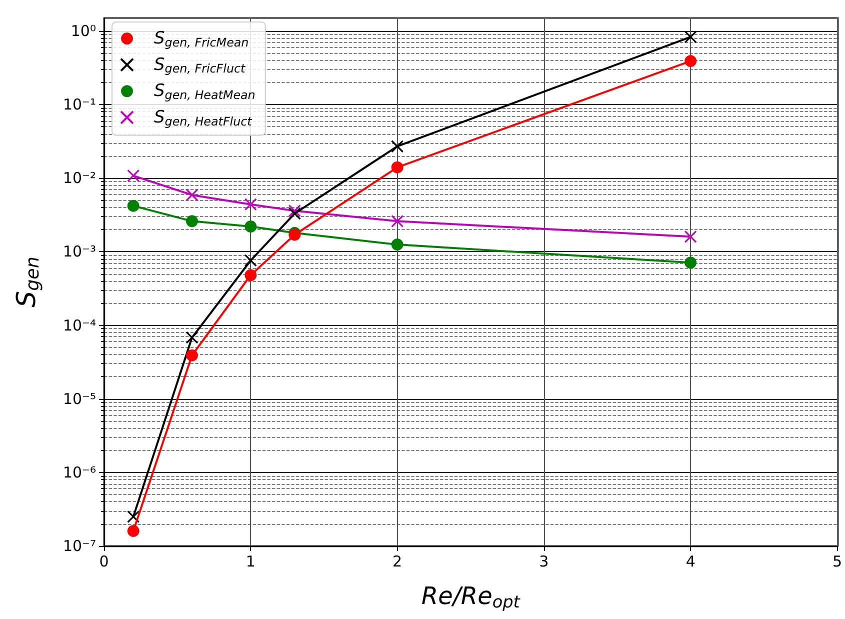  I want to click on x-tick-label: 1, so click(251, 561).